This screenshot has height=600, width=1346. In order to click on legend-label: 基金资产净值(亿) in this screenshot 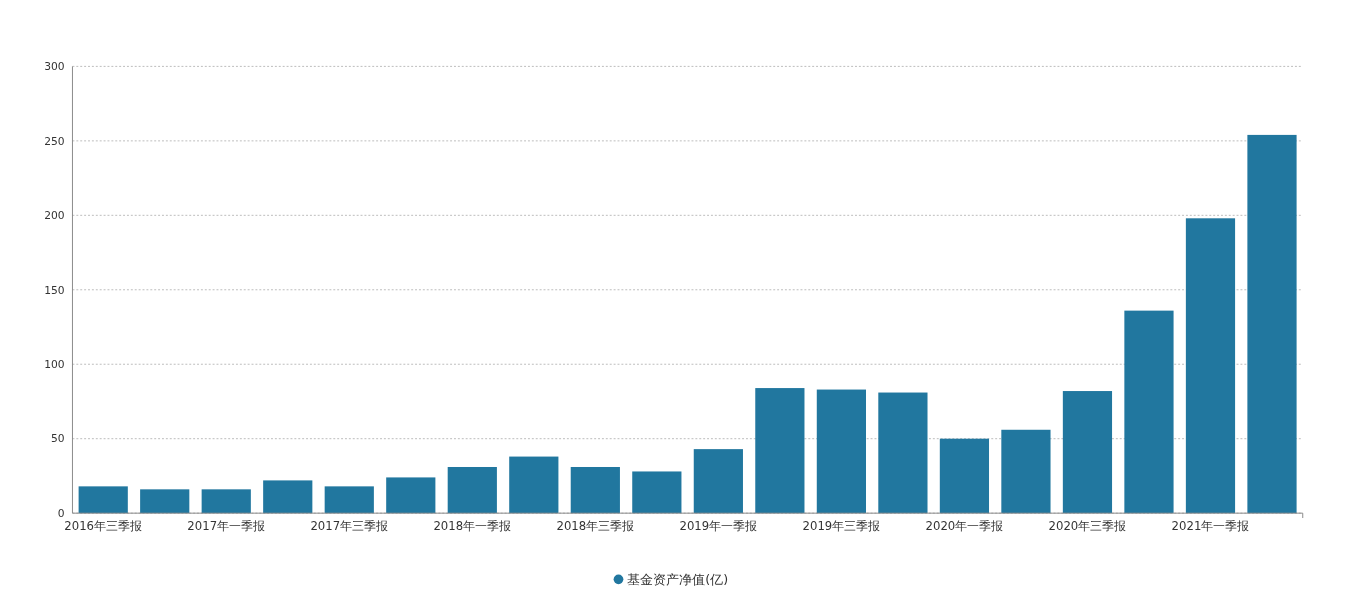, I will do `click(678, 579)`.